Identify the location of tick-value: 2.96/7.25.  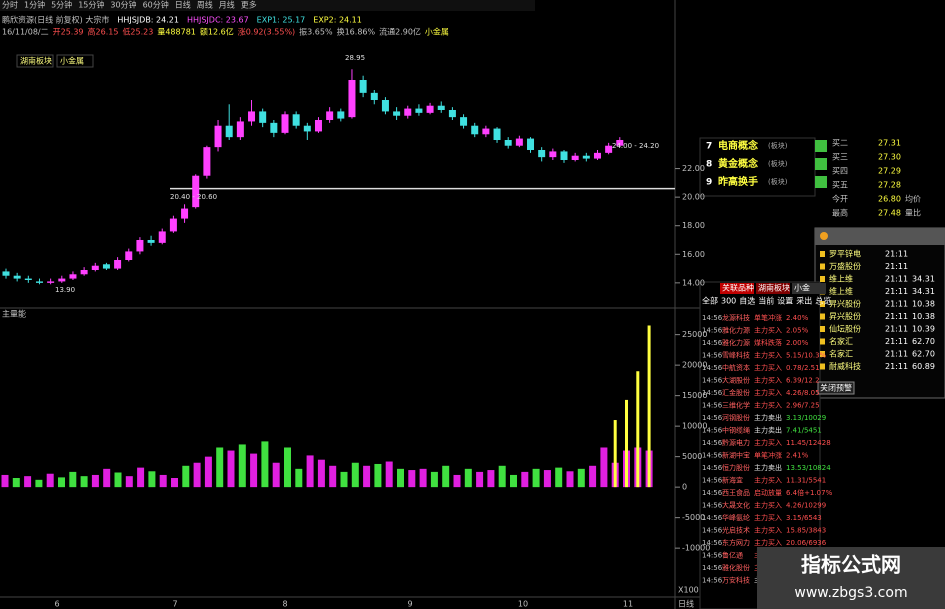
(803, 406).